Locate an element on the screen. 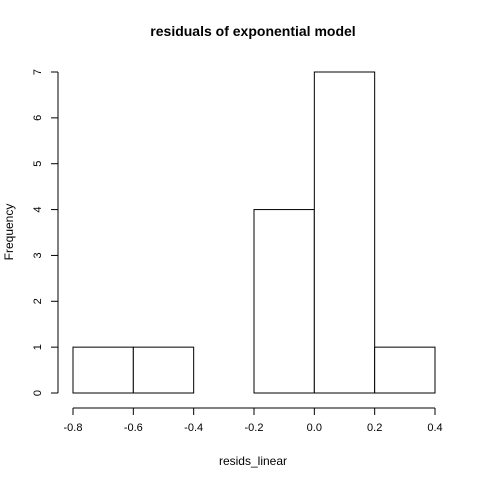 The width and height of the screenshot is (480, 480). x-tick-label-2: -0.4 is located at coordinates (193, 428).